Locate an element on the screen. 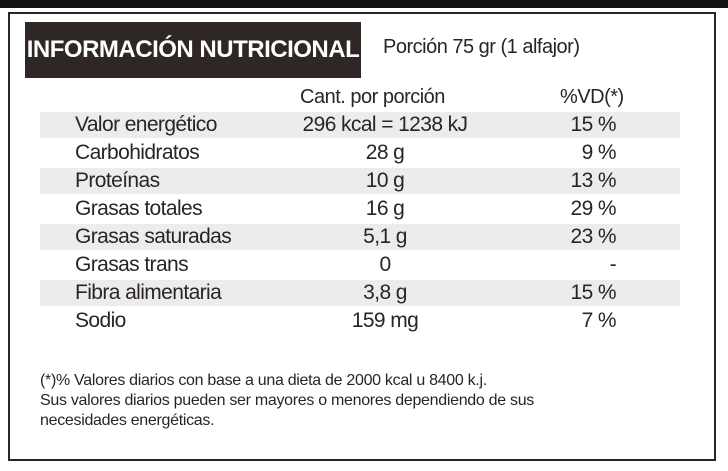 The height and width of the screenshot is (471, 728). daily-value: 7 % is located at coordinates (599, 320).